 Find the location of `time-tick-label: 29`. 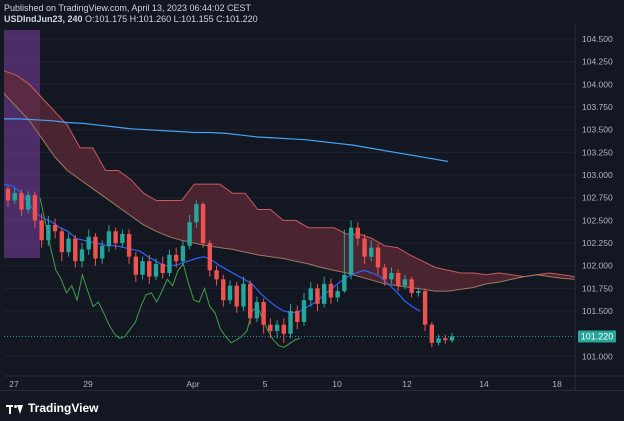

time-tick-label: 29 is located at coordinates (88, 384).